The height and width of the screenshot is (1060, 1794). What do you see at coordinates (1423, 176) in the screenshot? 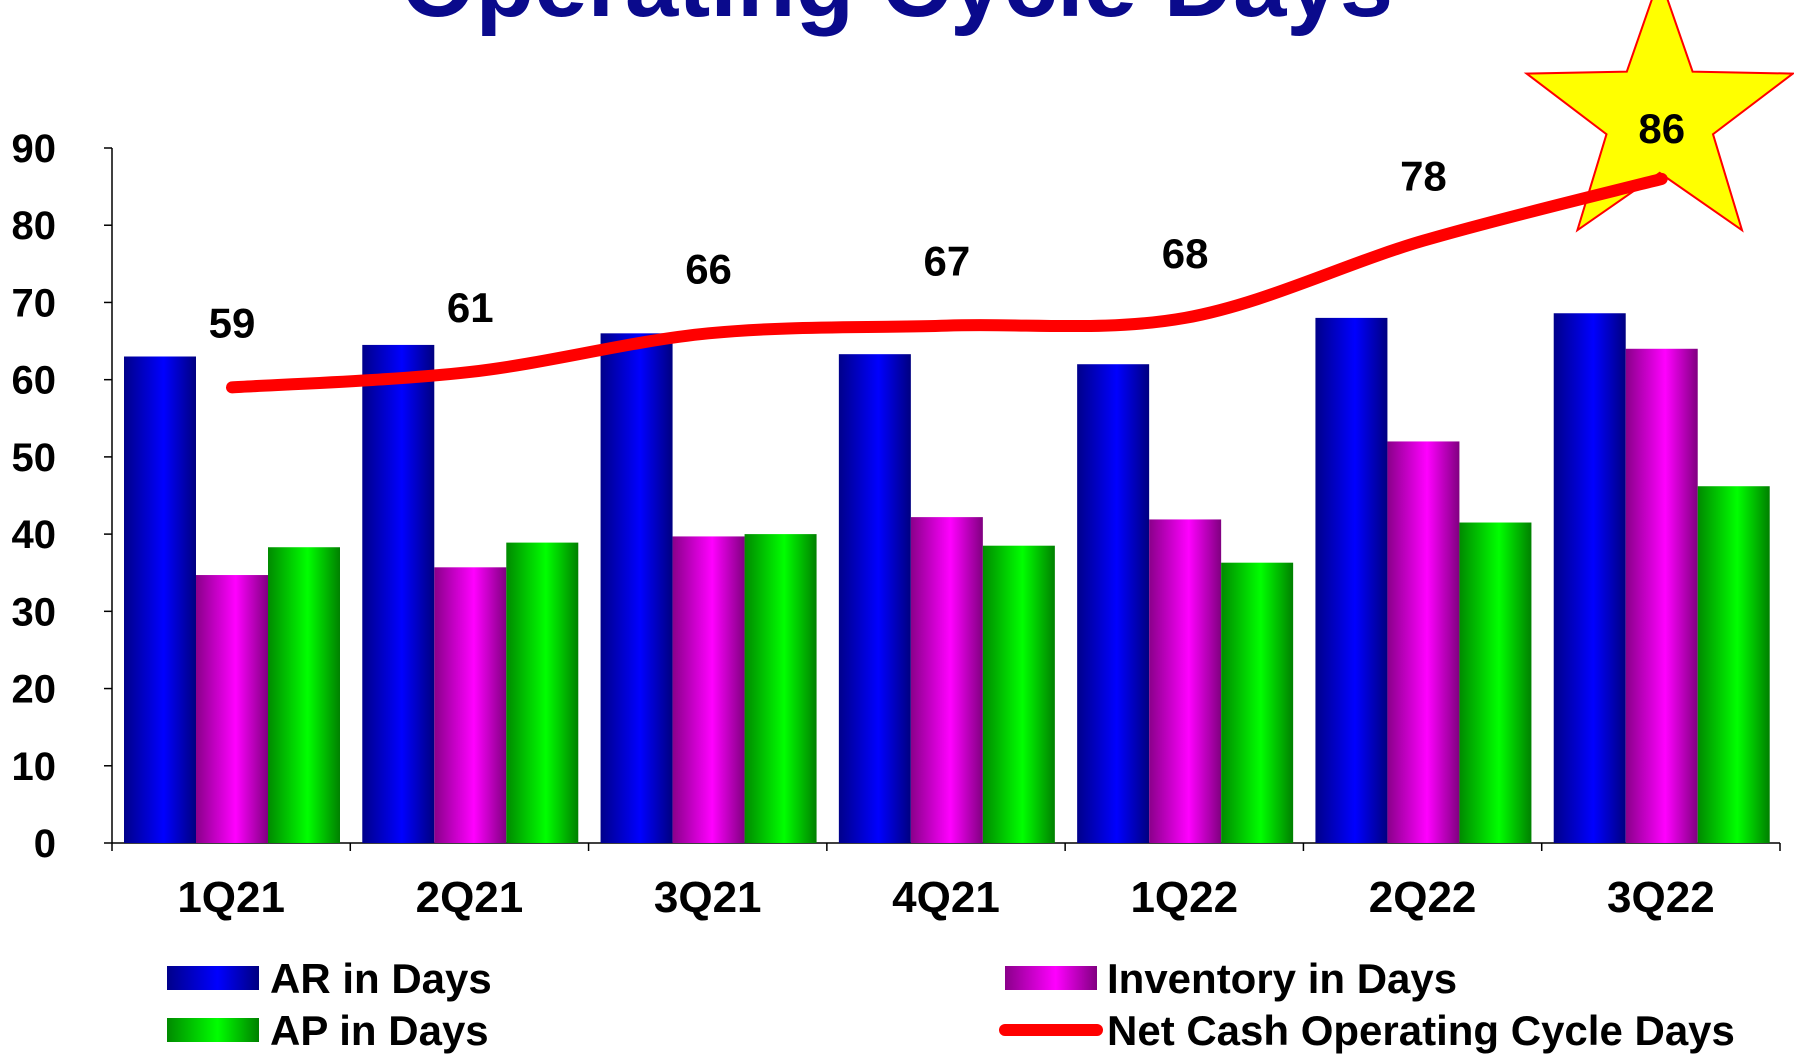
I see `net-cycle-data-label: 78` at bounding box center [1423, 176].